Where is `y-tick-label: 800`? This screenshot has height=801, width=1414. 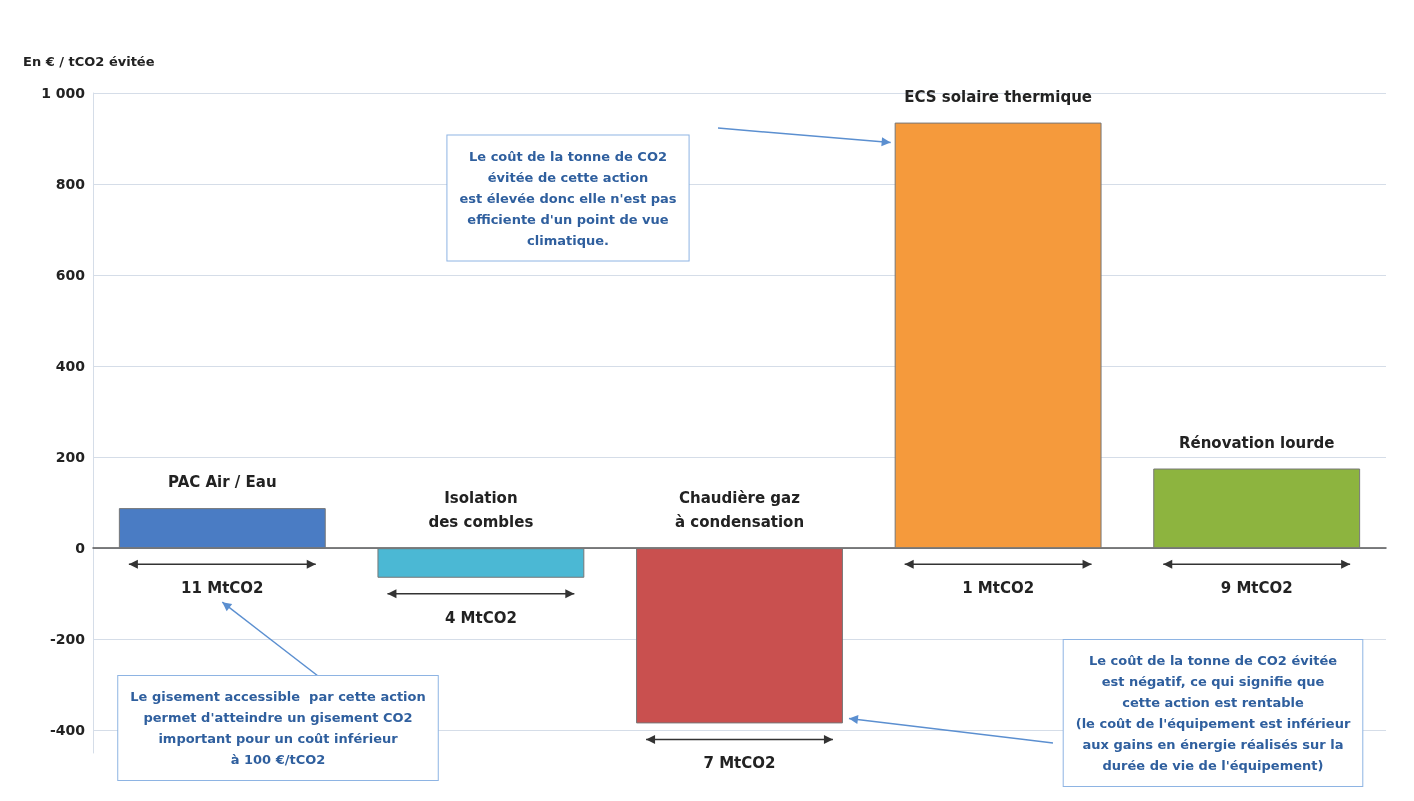
y-tick-label: 800 is located at coordinates (70, 184).